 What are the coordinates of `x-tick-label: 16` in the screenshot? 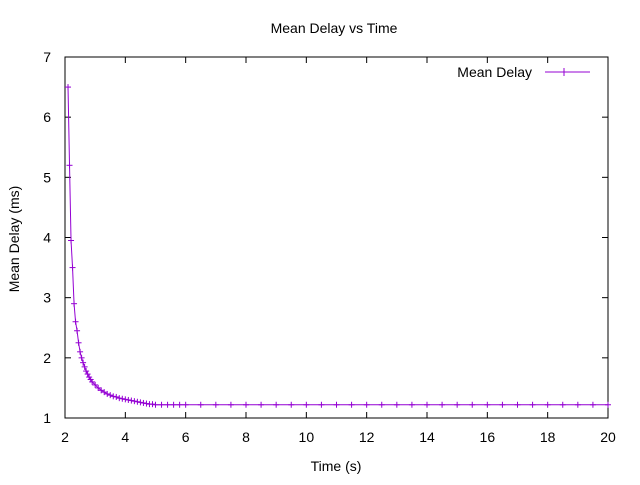 It's located at (488, 437).